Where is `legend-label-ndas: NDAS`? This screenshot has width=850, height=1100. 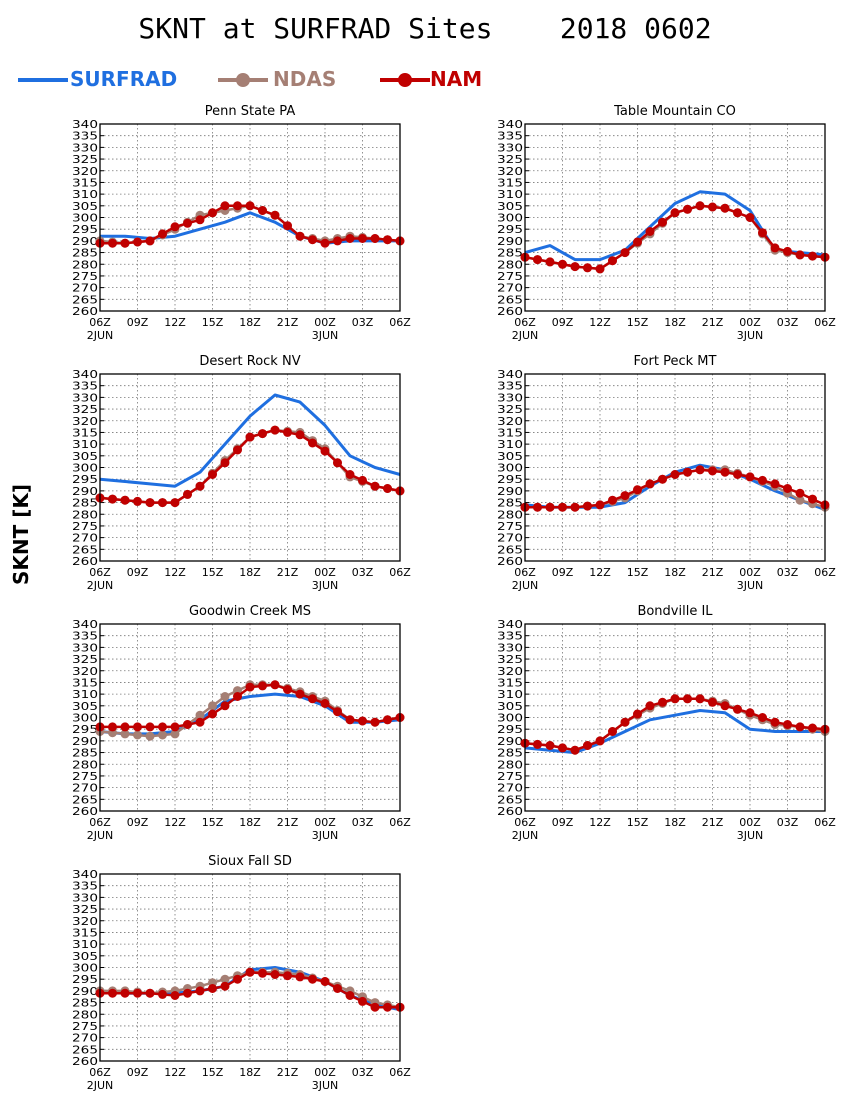 legend-label-ndas: NDAS is located at coordinates (305, 79).